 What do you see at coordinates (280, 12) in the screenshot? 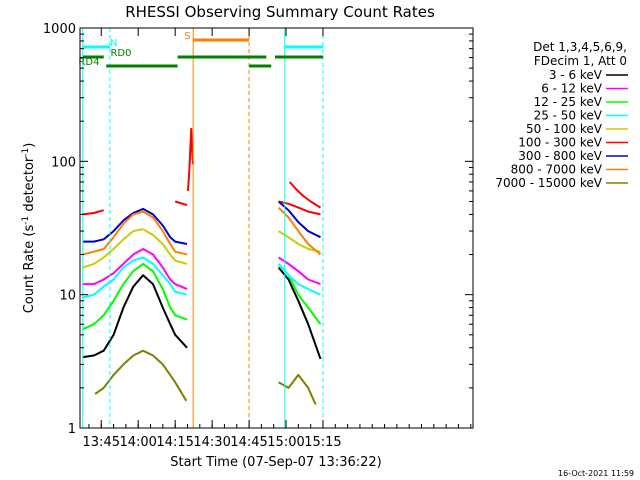
I see `chart-title: RHESSI Observing Summary Count Rates` at bounding box center [280, 12].